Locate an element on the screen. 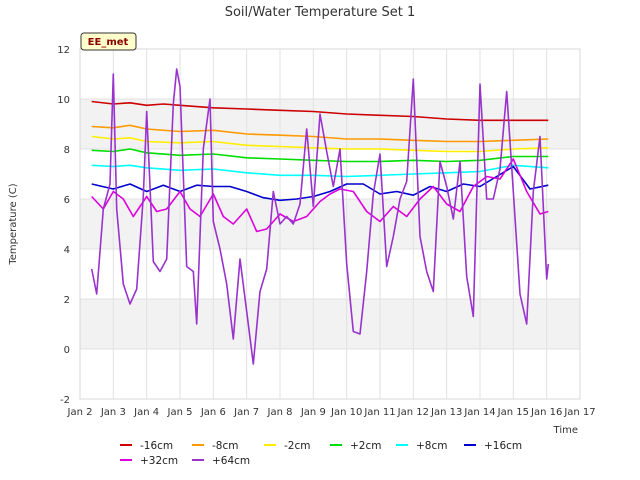 The image size is (640, 480). y-tick-label: 2 is located at coordinates (67, 300).